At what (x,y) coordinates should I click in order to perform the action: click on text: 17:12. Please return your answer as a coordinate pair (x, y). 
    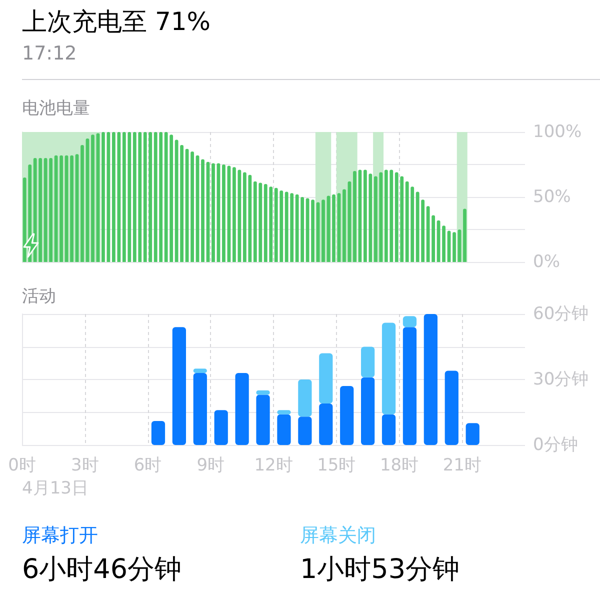
    Looking at the image, I should click on (49, 53).